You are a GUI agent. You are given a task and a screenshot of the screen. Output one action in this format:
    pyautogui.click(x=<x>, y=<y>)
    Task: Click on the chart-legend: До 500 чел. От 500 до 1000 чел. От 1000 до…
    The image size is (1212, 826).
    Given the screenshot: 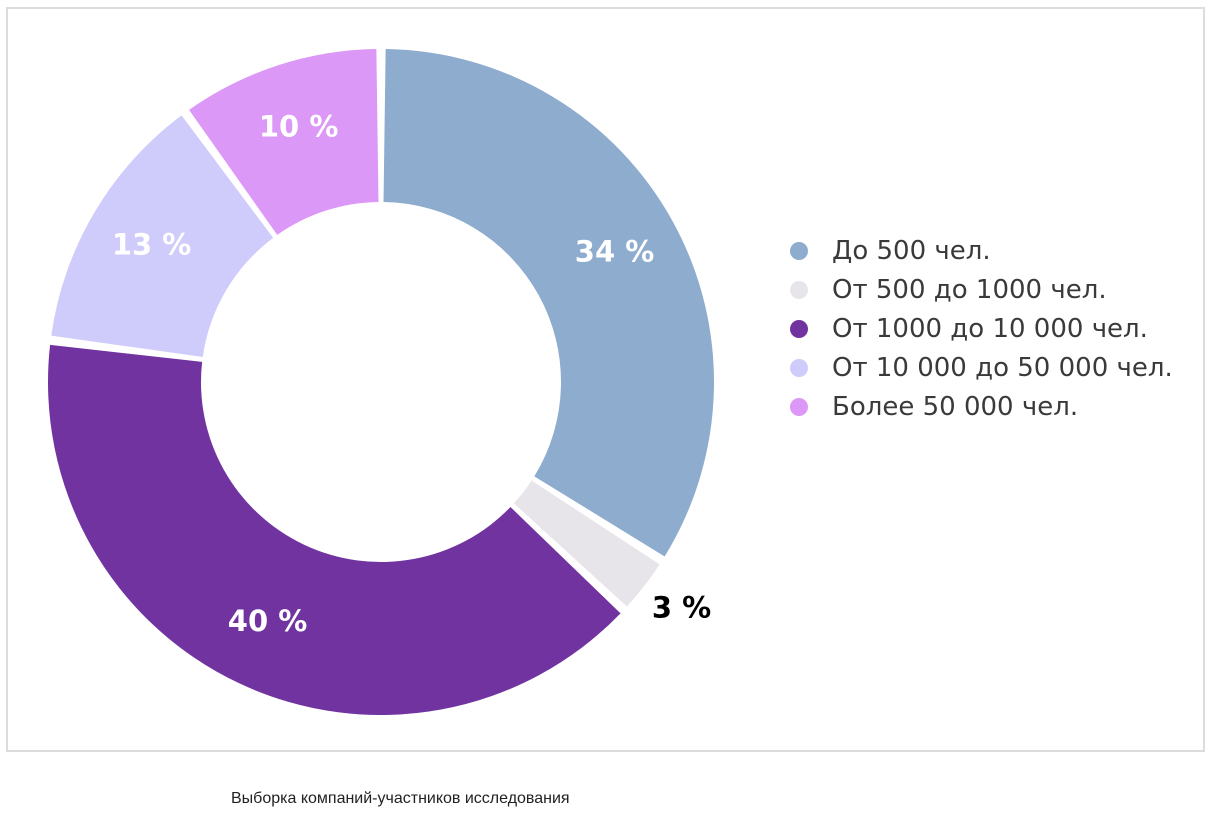 What is the action you would take?
    pyautogui.click(x=981, y=328)
    